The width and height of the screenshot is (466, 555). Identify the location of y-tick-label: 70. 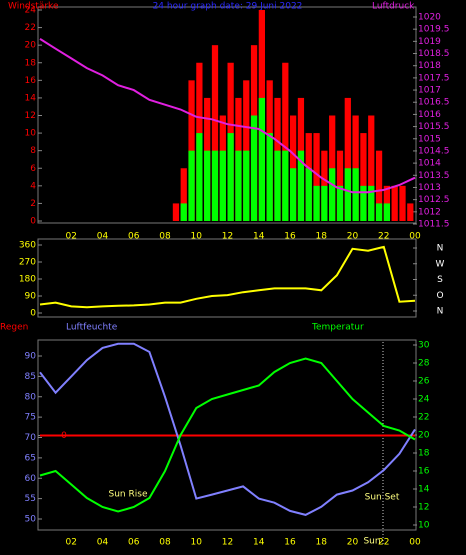
(31, 438).